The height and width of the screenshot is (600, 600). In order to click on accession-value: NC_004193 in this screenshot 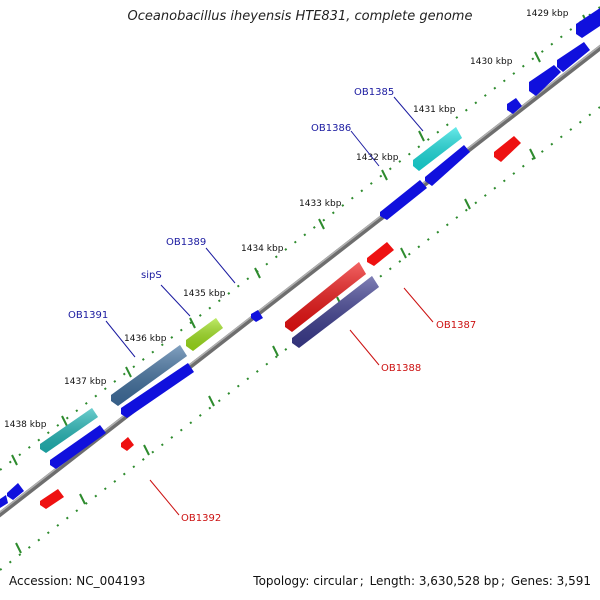, I will do `click(111, 581)`.